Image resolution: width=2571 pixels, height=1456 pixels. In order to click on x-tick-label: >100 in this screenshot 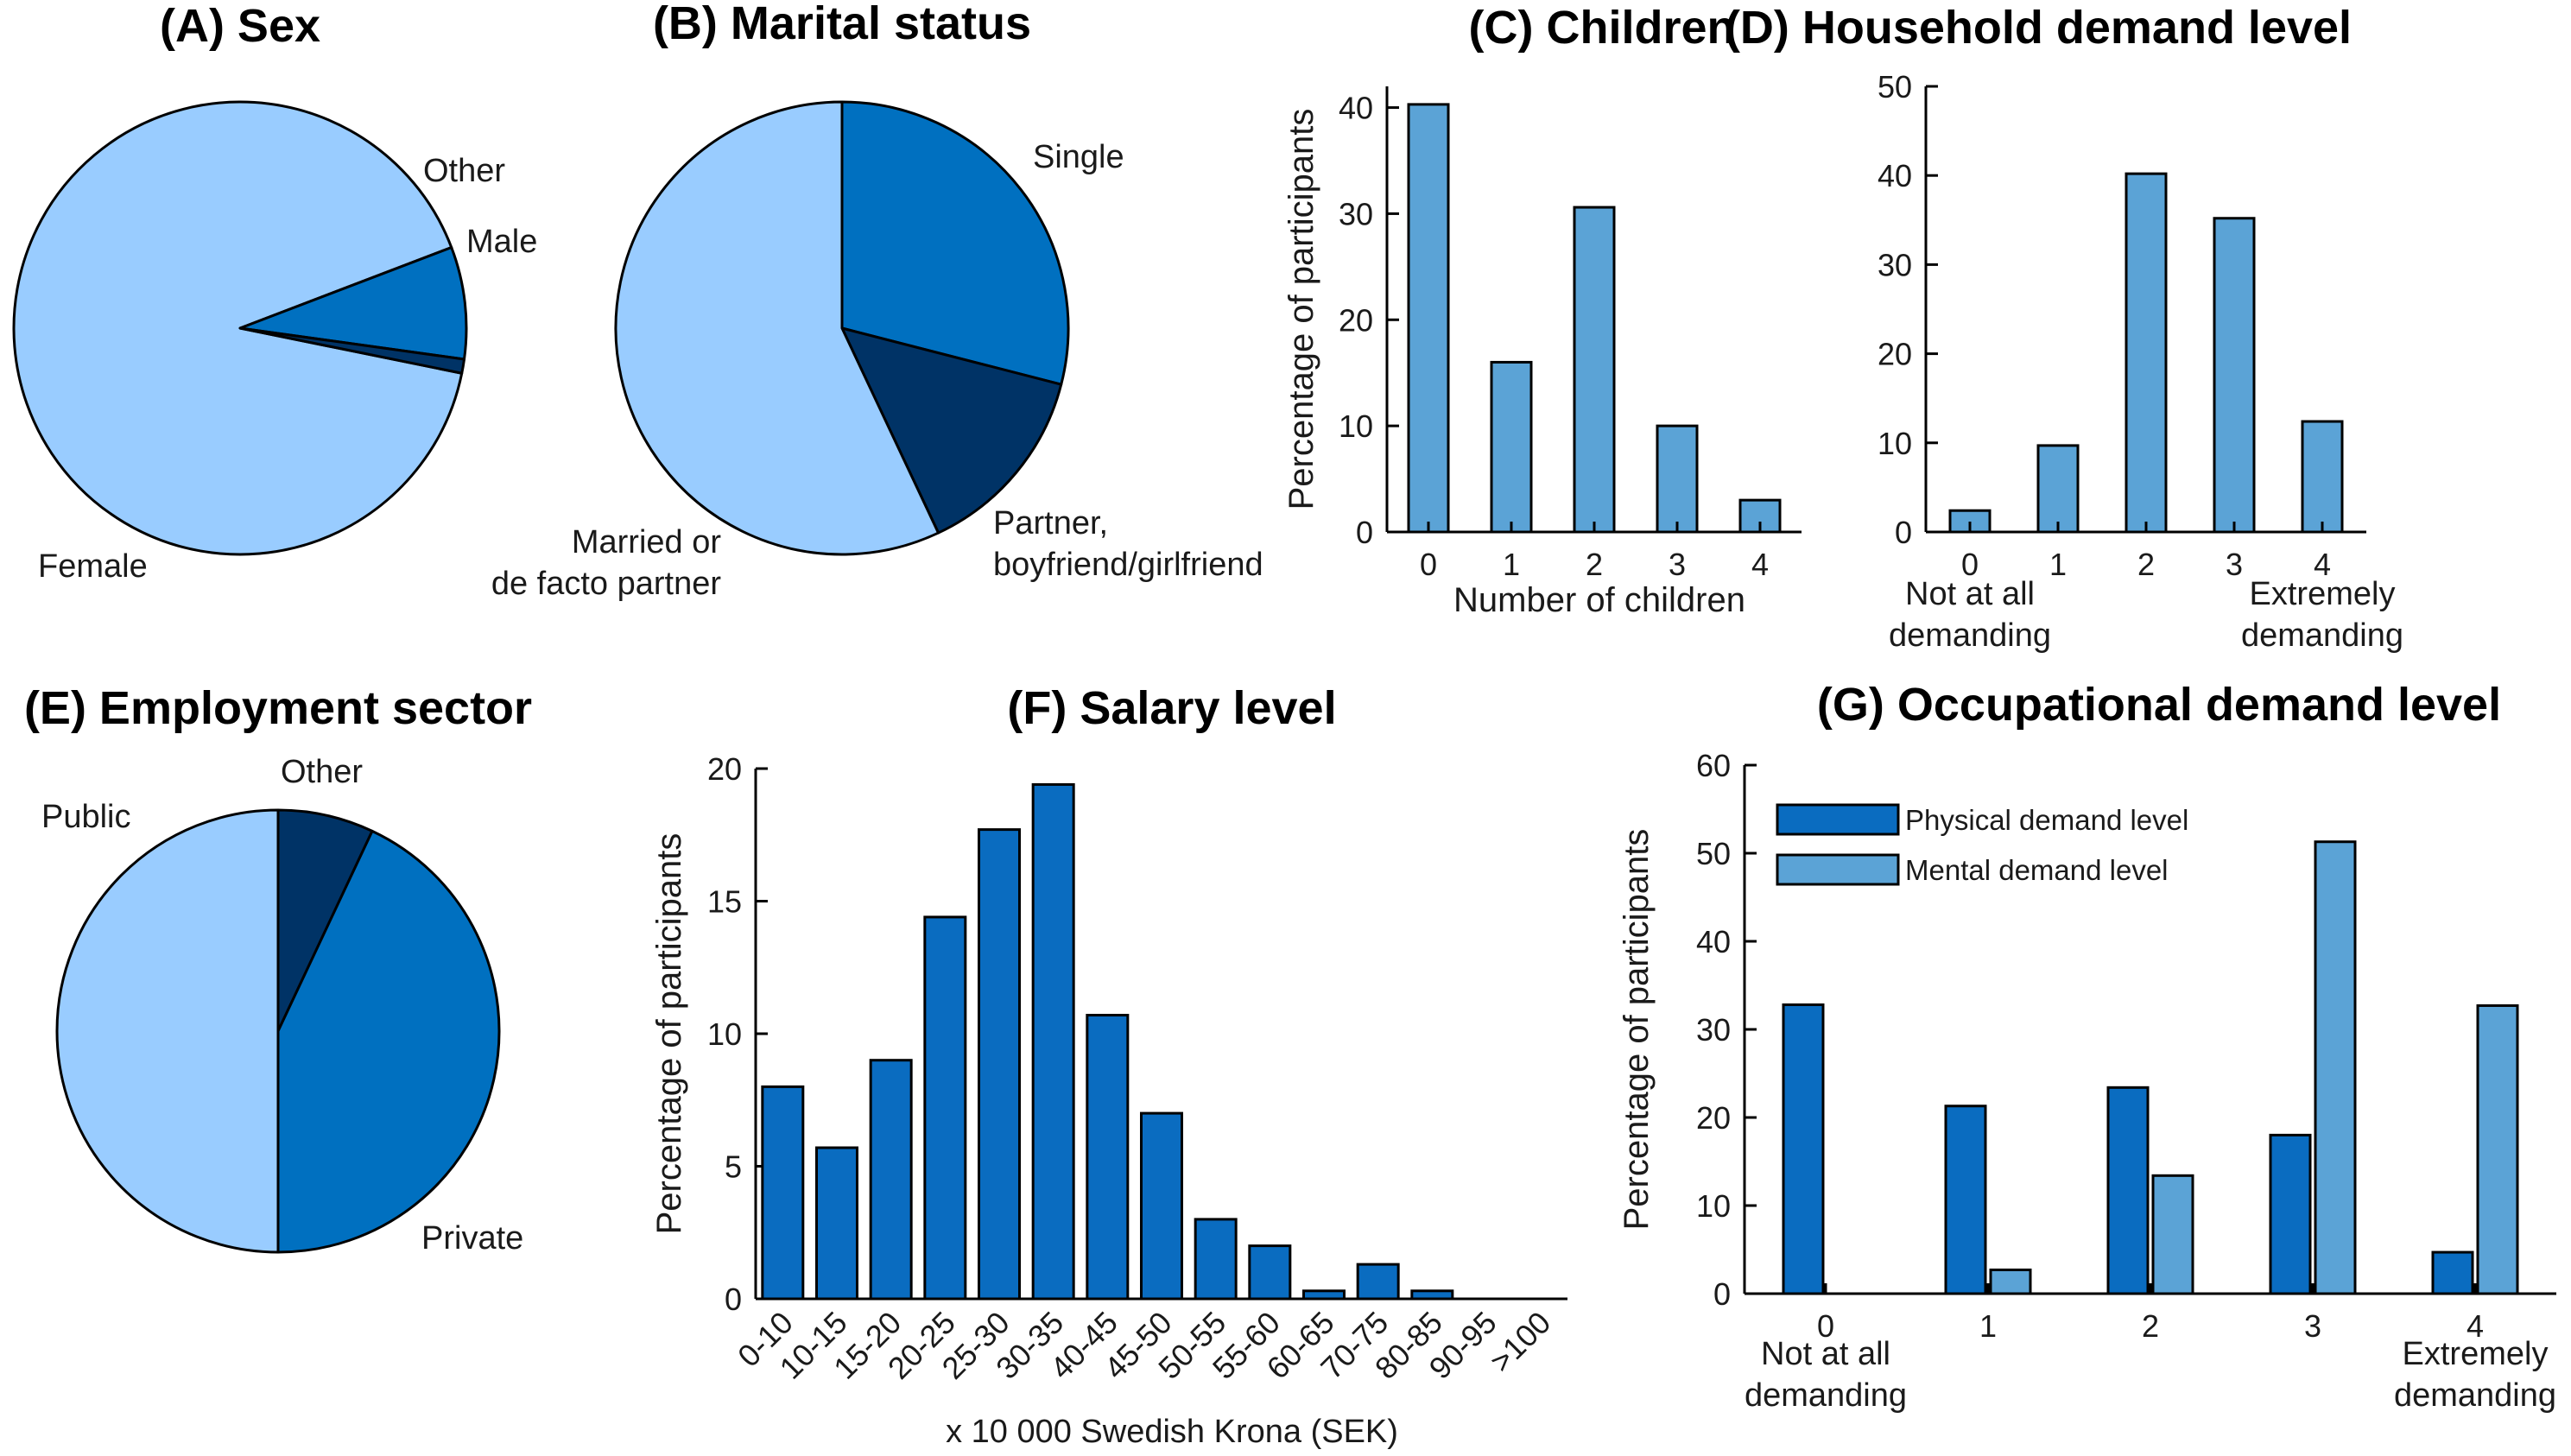, I will do `click(1520, 1342)`.